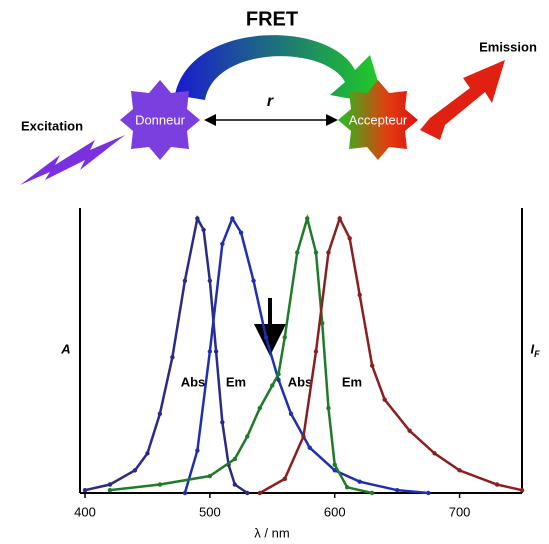  What do you see at coordinates (210, 511) in the screenshot?
I see `x-tick-label: 500` at bounding box center [210, 511].